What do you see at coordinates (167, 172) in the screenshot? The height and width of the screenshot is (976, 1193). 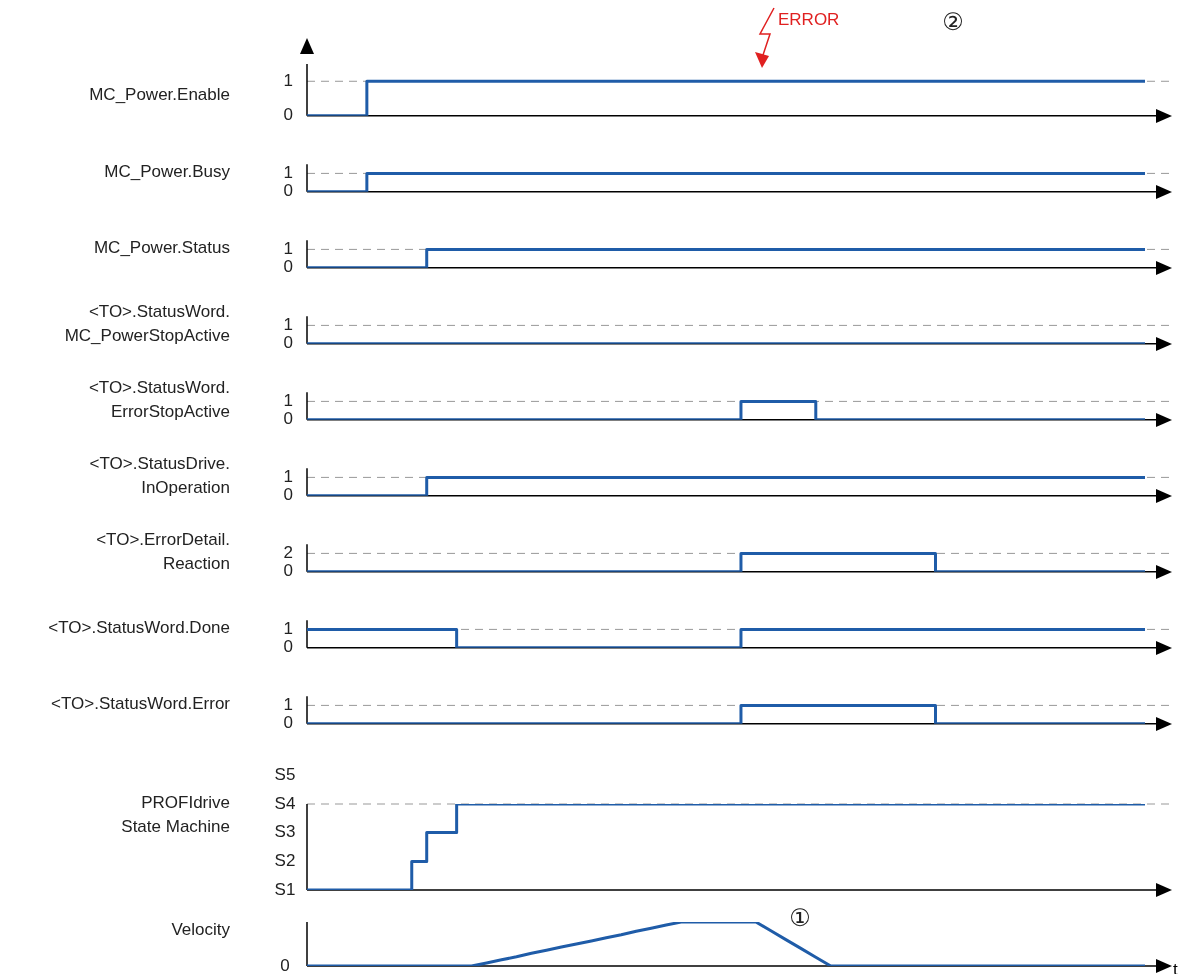 I see `y-axis-title: MC_Power.Busy` at bounding box center [167, 172].